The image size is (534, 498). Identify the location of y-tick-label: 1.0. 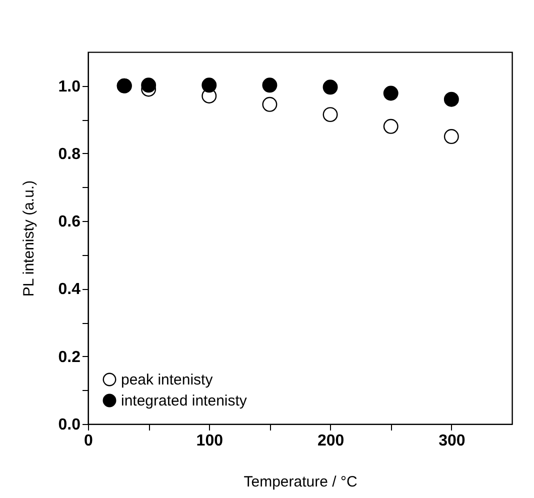
(69, 87).